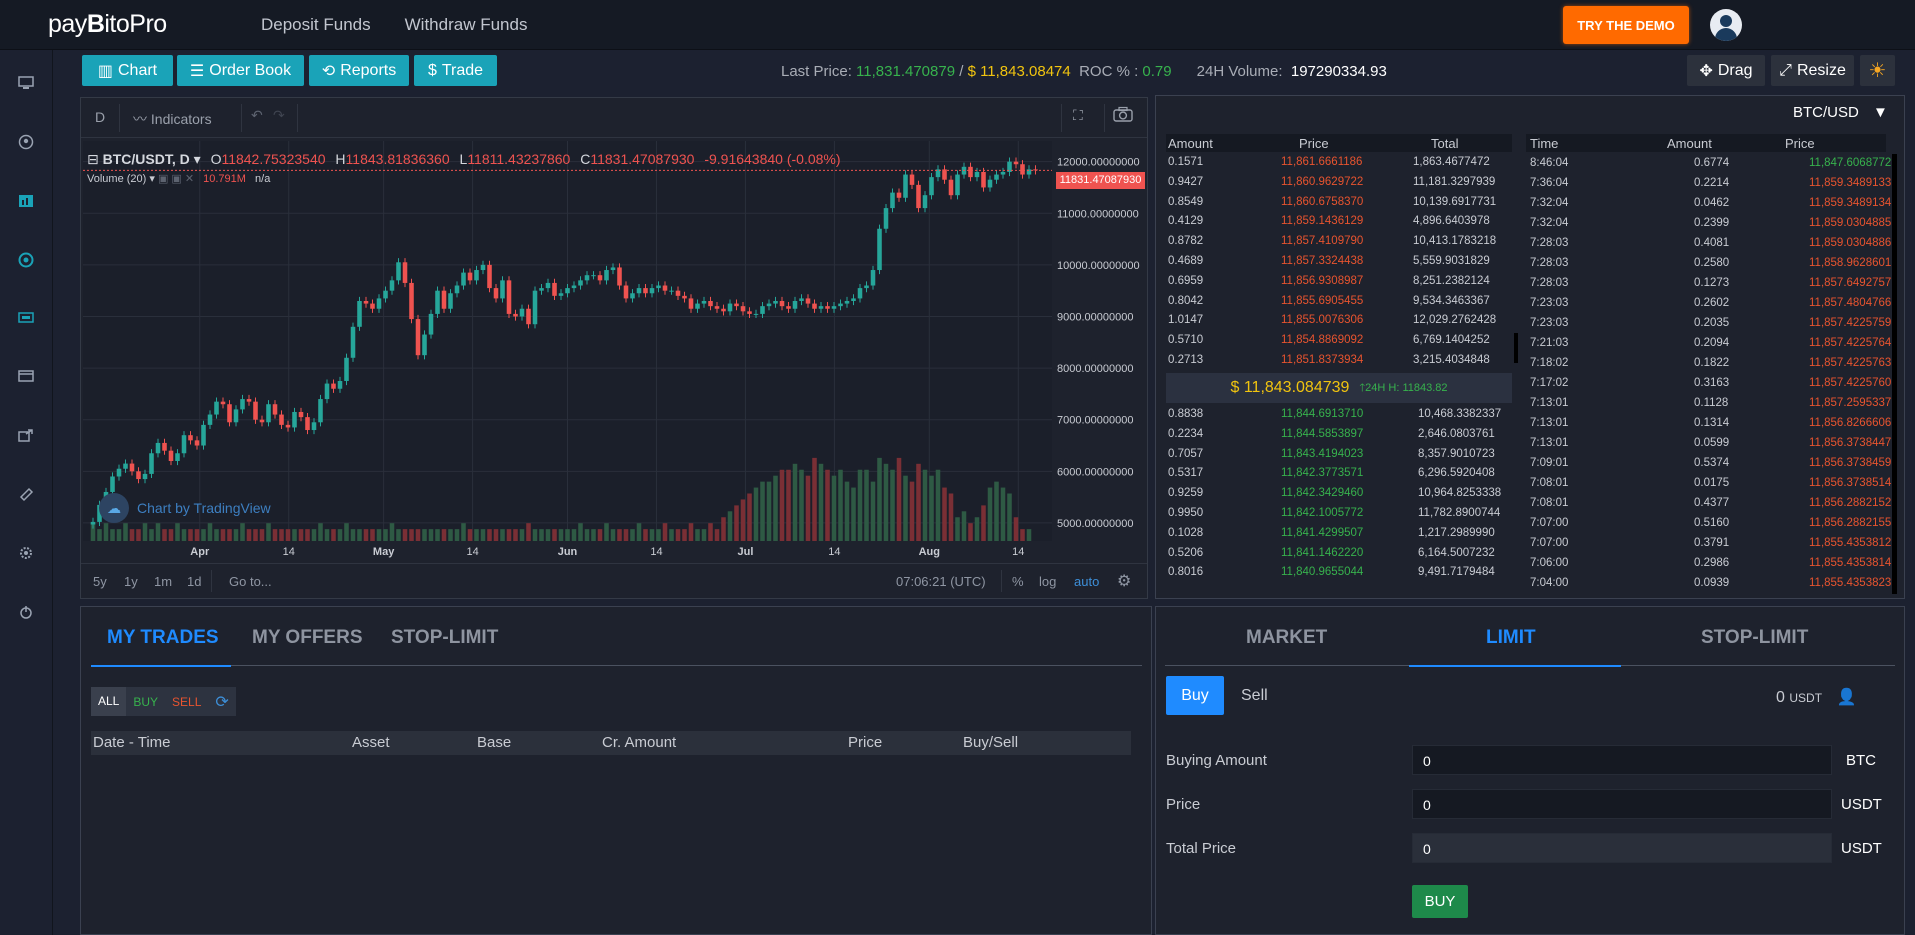 This screenshot has width=1915, height=935. What do you see at coordinates (1078, 115) in the screenshot?
I see `fullscreen-icon: ⛶` at bounding box center [1078, 115].